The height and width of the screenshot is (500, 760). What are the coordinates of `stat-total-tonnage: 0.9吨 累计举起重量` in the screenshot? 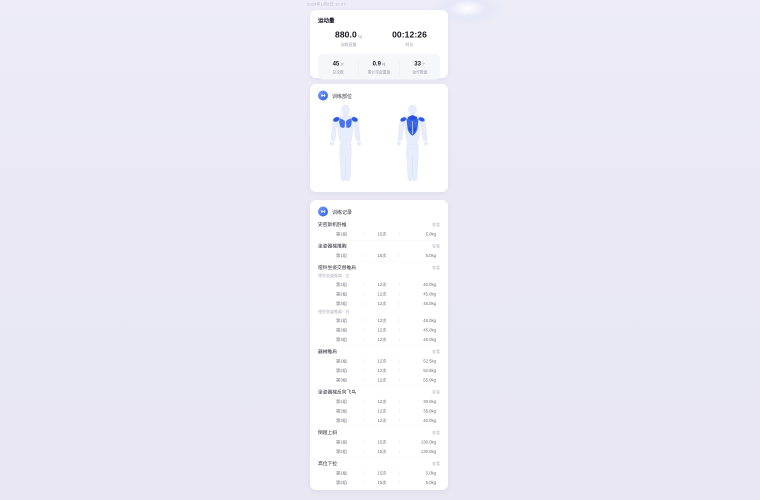 It's located at (378, 67).